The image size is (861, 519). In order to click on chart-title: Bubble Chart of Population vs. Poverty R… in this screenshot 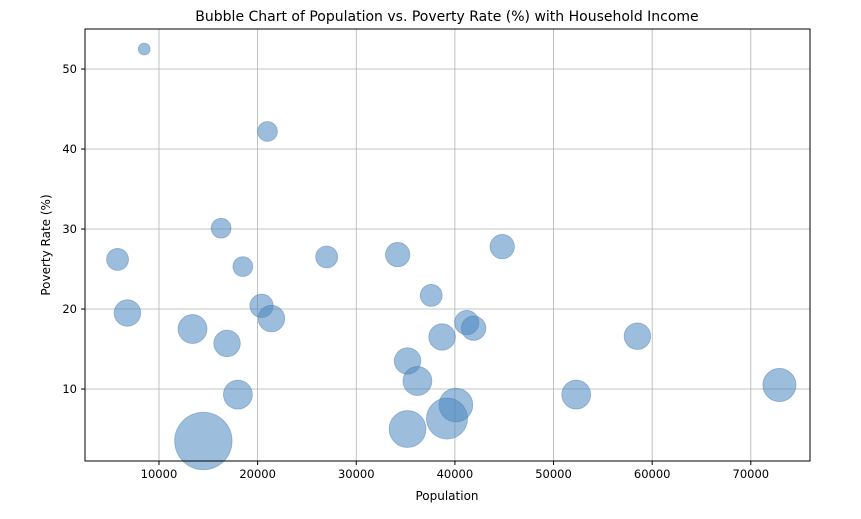, I will do `click(446, 17)`.